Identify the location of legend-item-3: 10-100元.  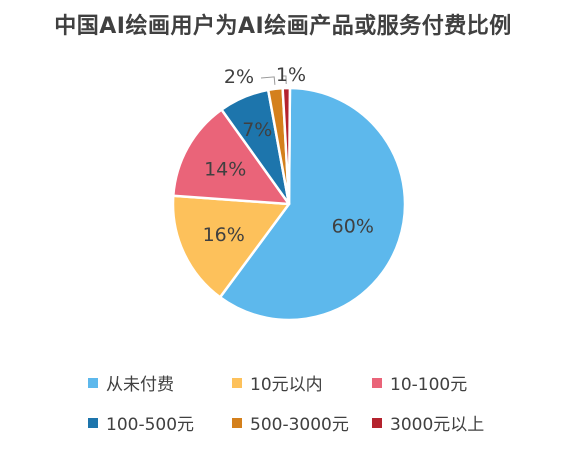
(419, 382).